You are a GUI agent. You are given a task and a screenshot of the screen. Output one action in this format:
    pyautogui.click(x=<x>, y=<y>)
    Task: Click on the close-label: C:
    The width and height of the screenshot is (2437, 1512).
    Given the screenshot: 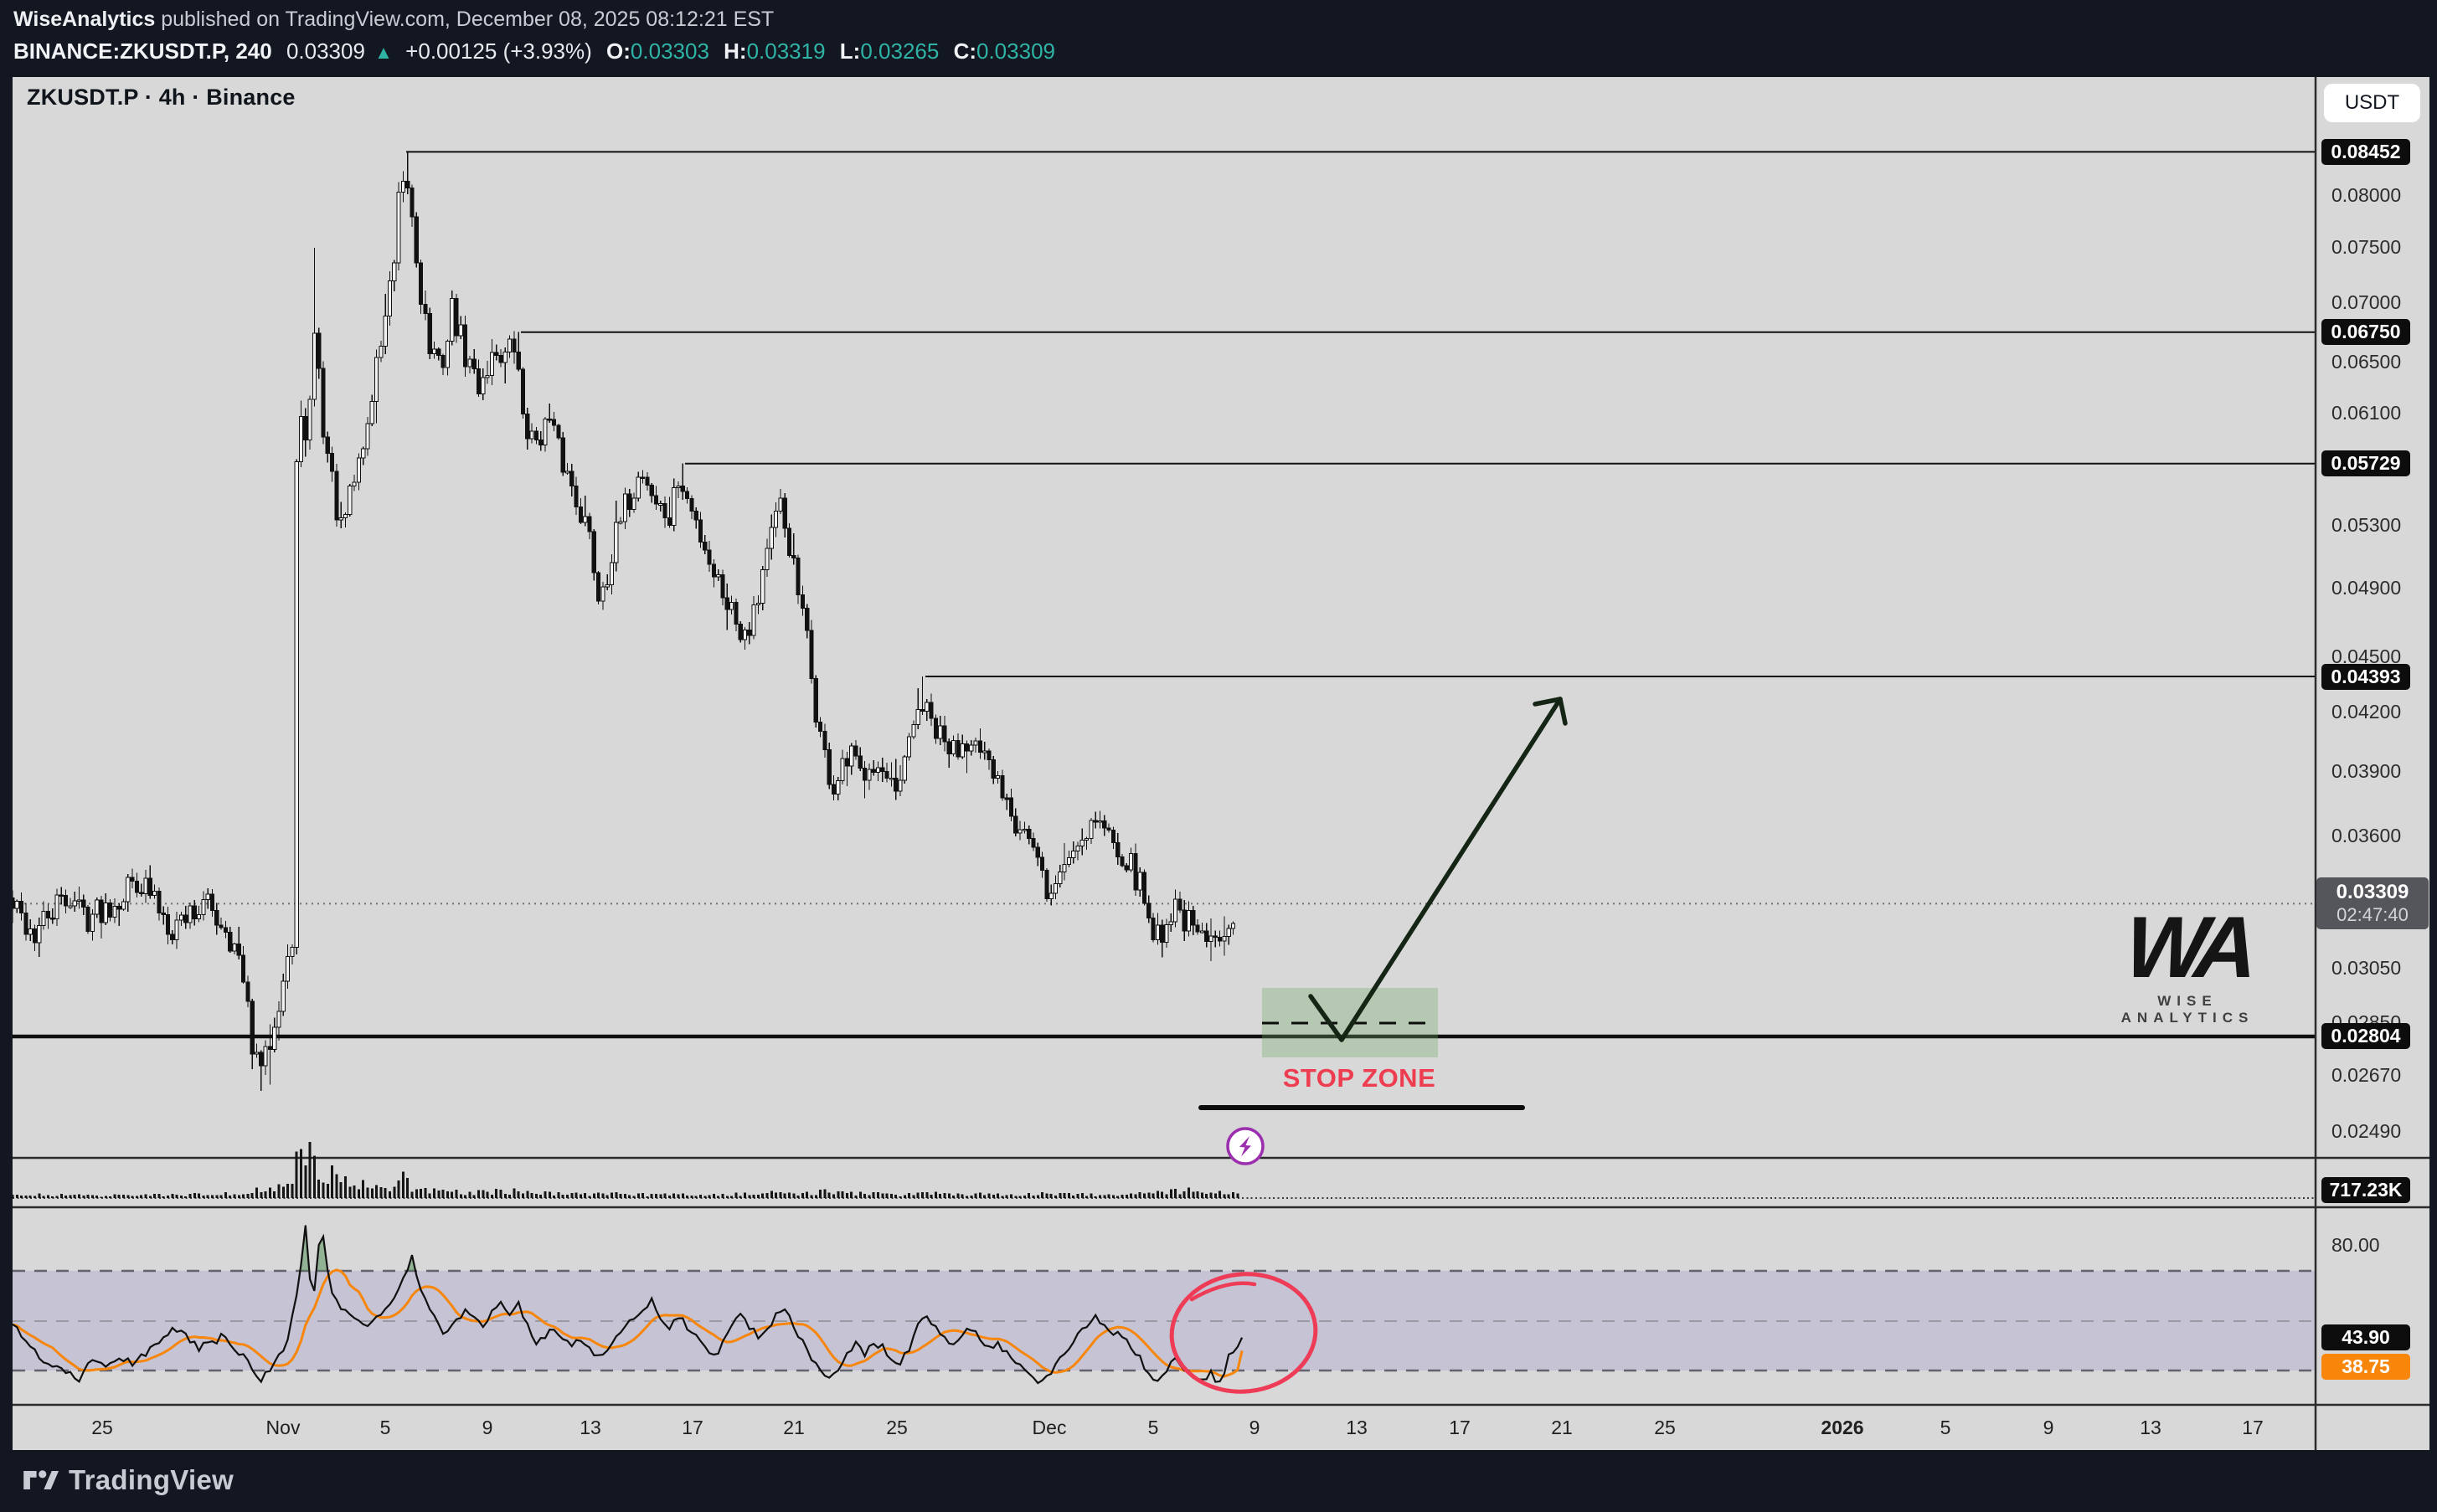 What is the action you would take?
    pyautogui.click(x=965, y=51)
    